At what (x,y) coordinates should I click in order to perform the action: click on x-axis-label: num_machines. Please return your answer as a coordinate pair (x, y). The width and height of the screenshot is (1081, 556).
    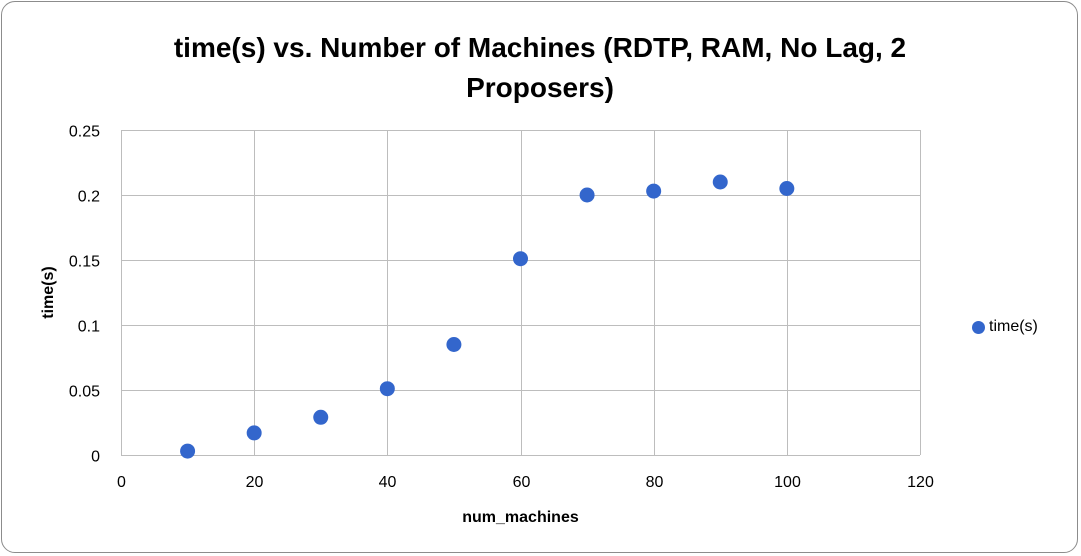
    Looking at the image, I should click on (520, 517).